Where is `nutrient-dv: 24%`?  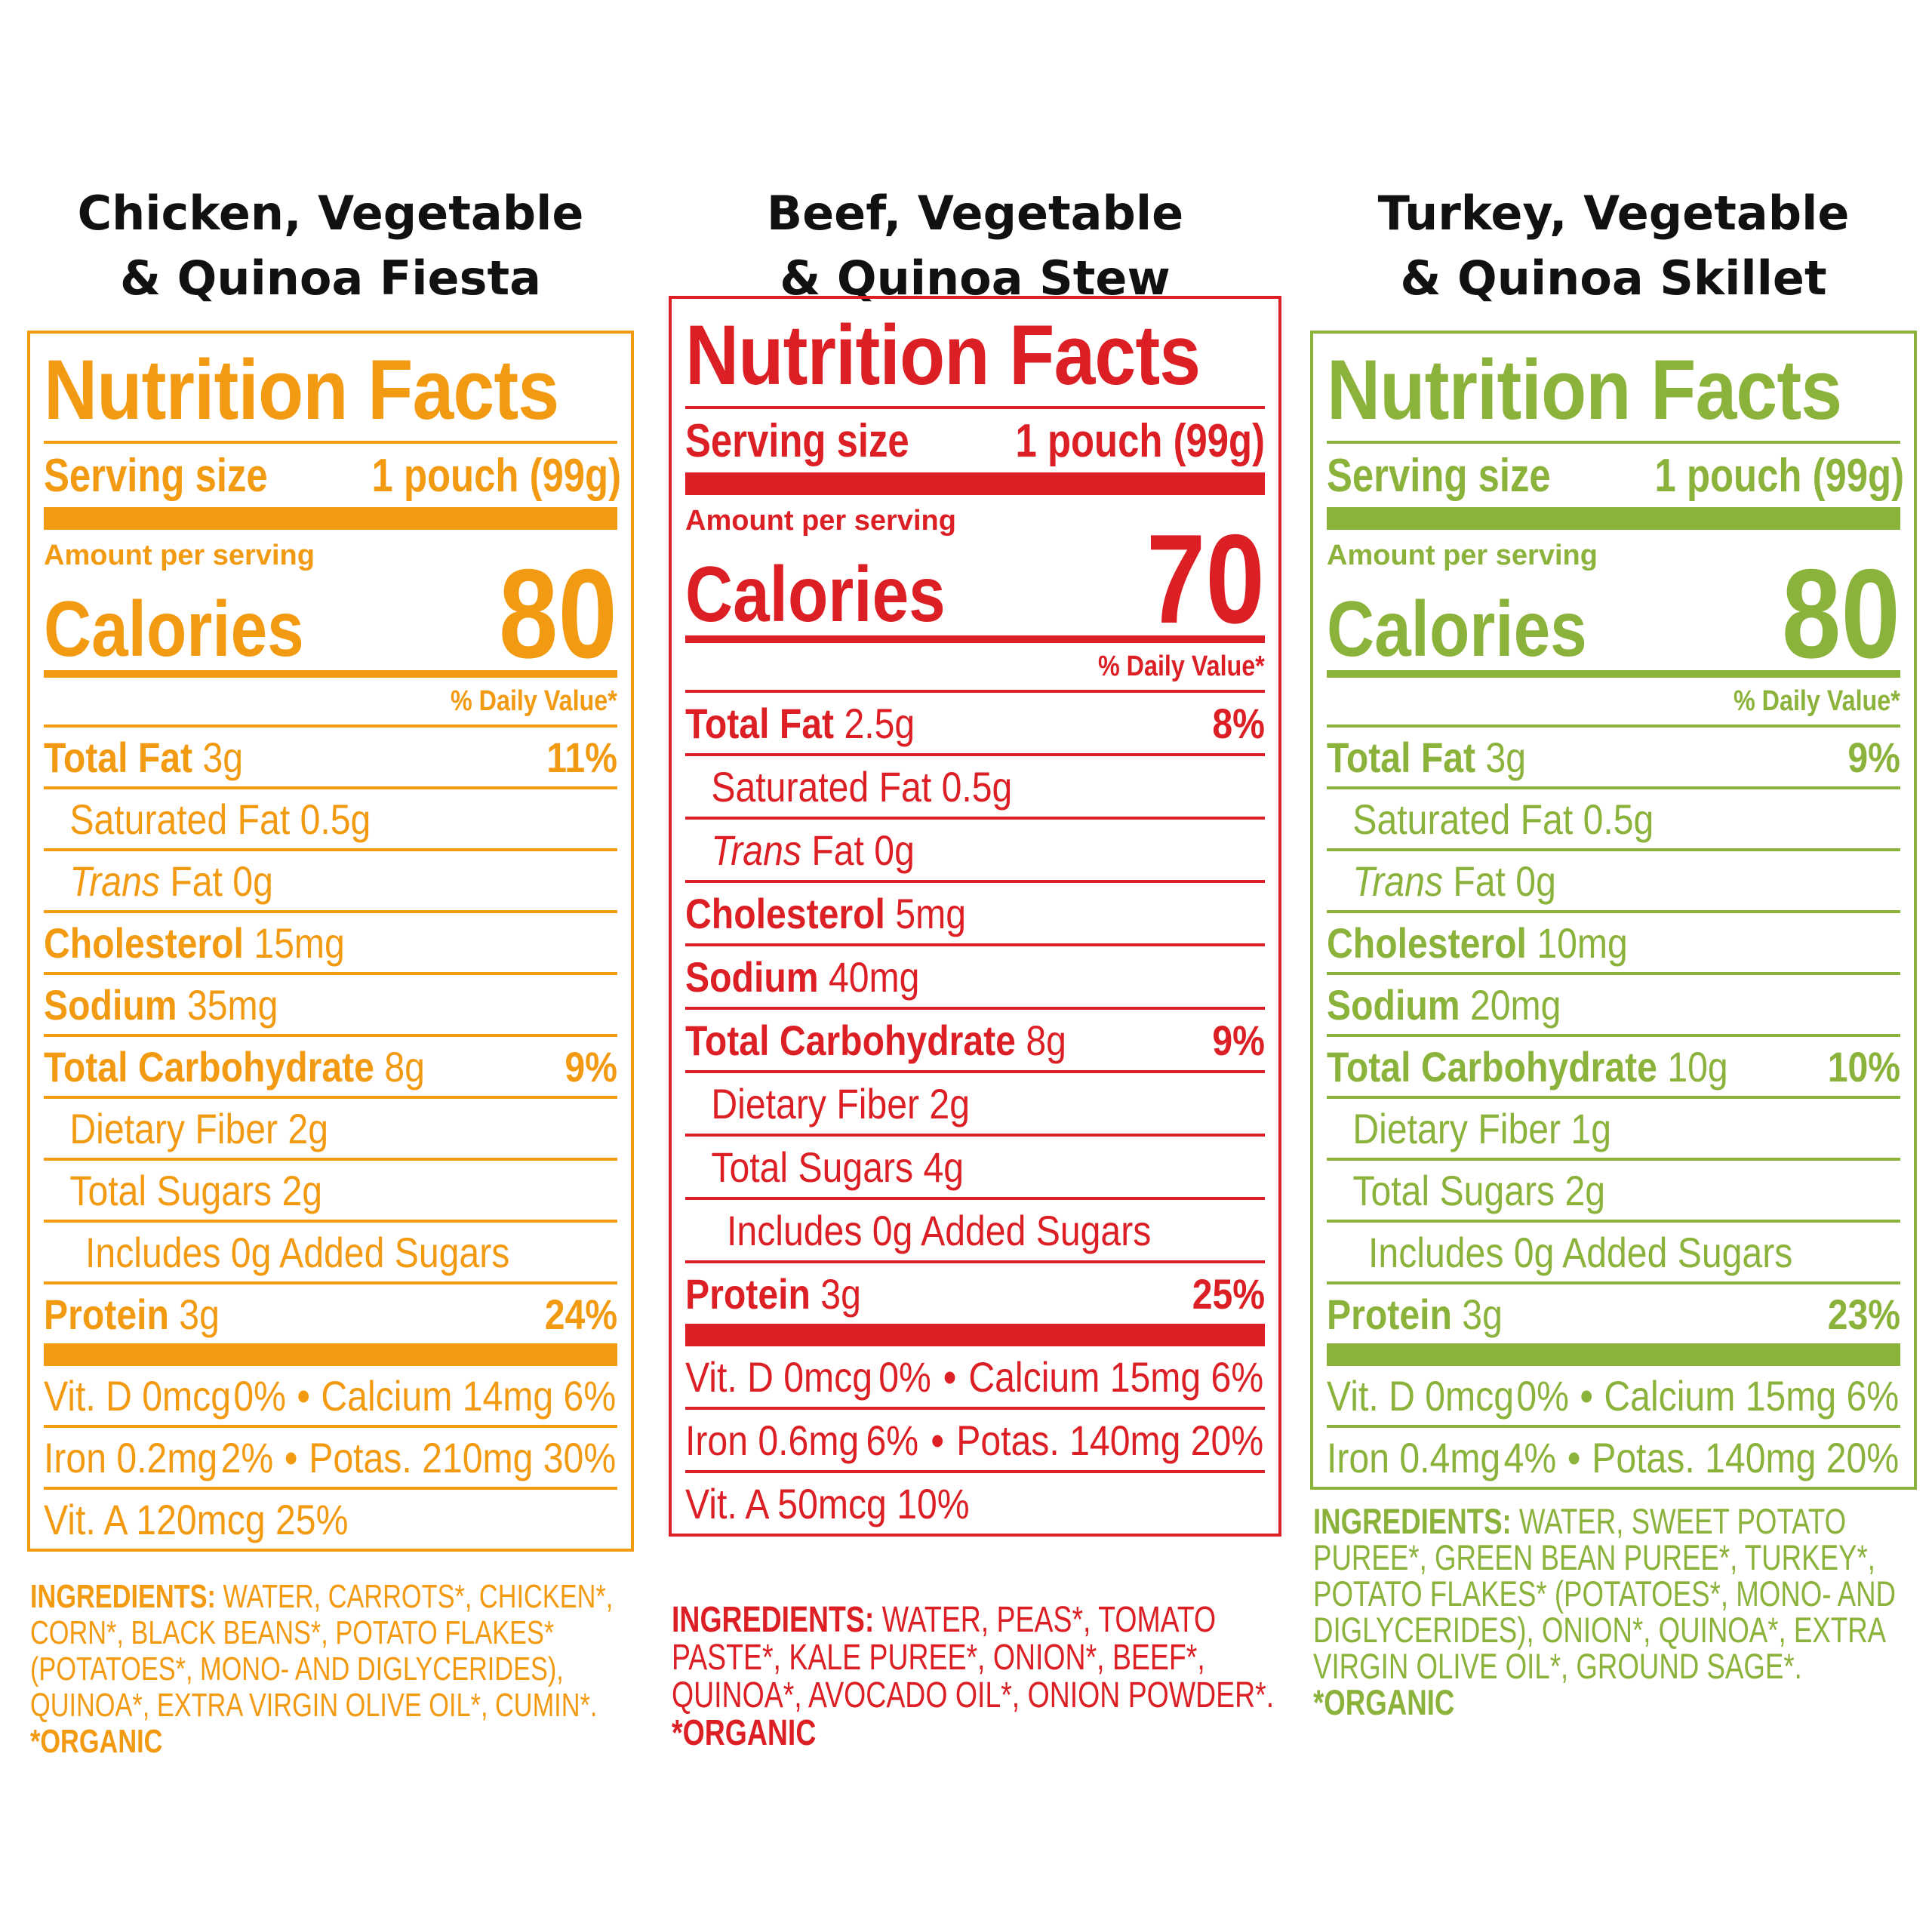 nutrient-dv: 24% is located at coordinates (580, 1314).